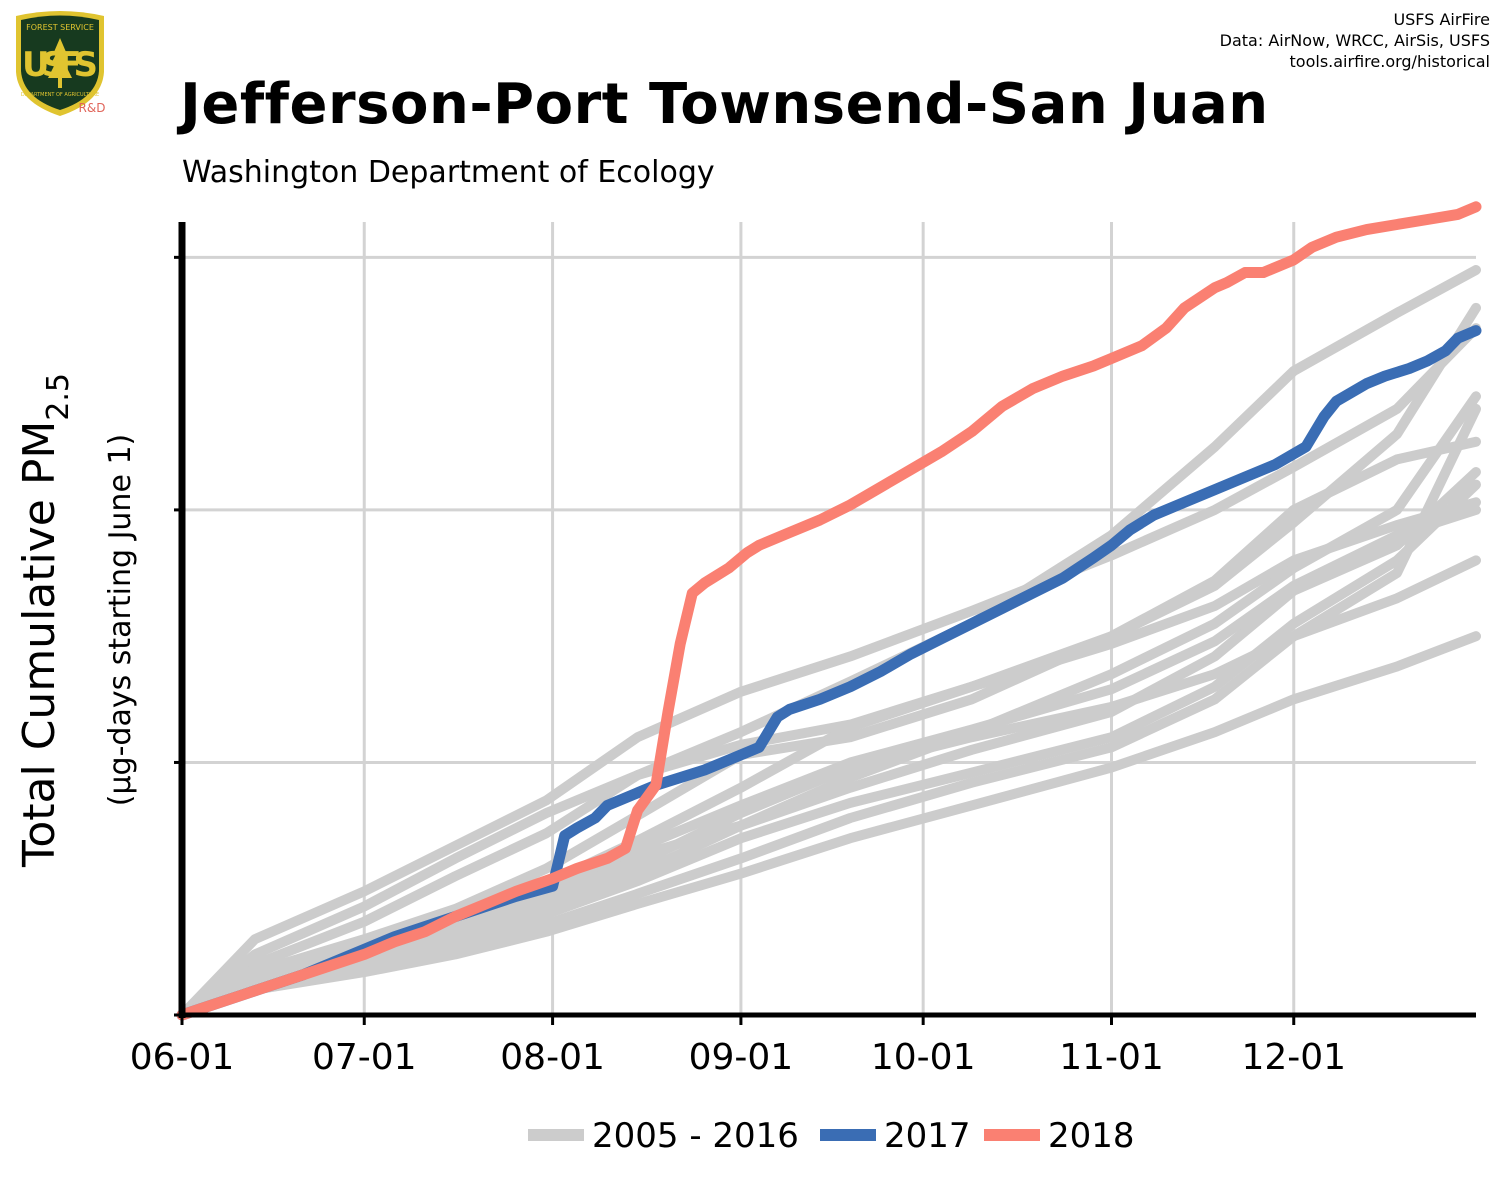 This screenshot has height=1200, width=1500. Describe the element at coordinates (724, 104) in the screenshot. I see `chart-title: Jefferson-Port Townsend-San Juan` at that location.